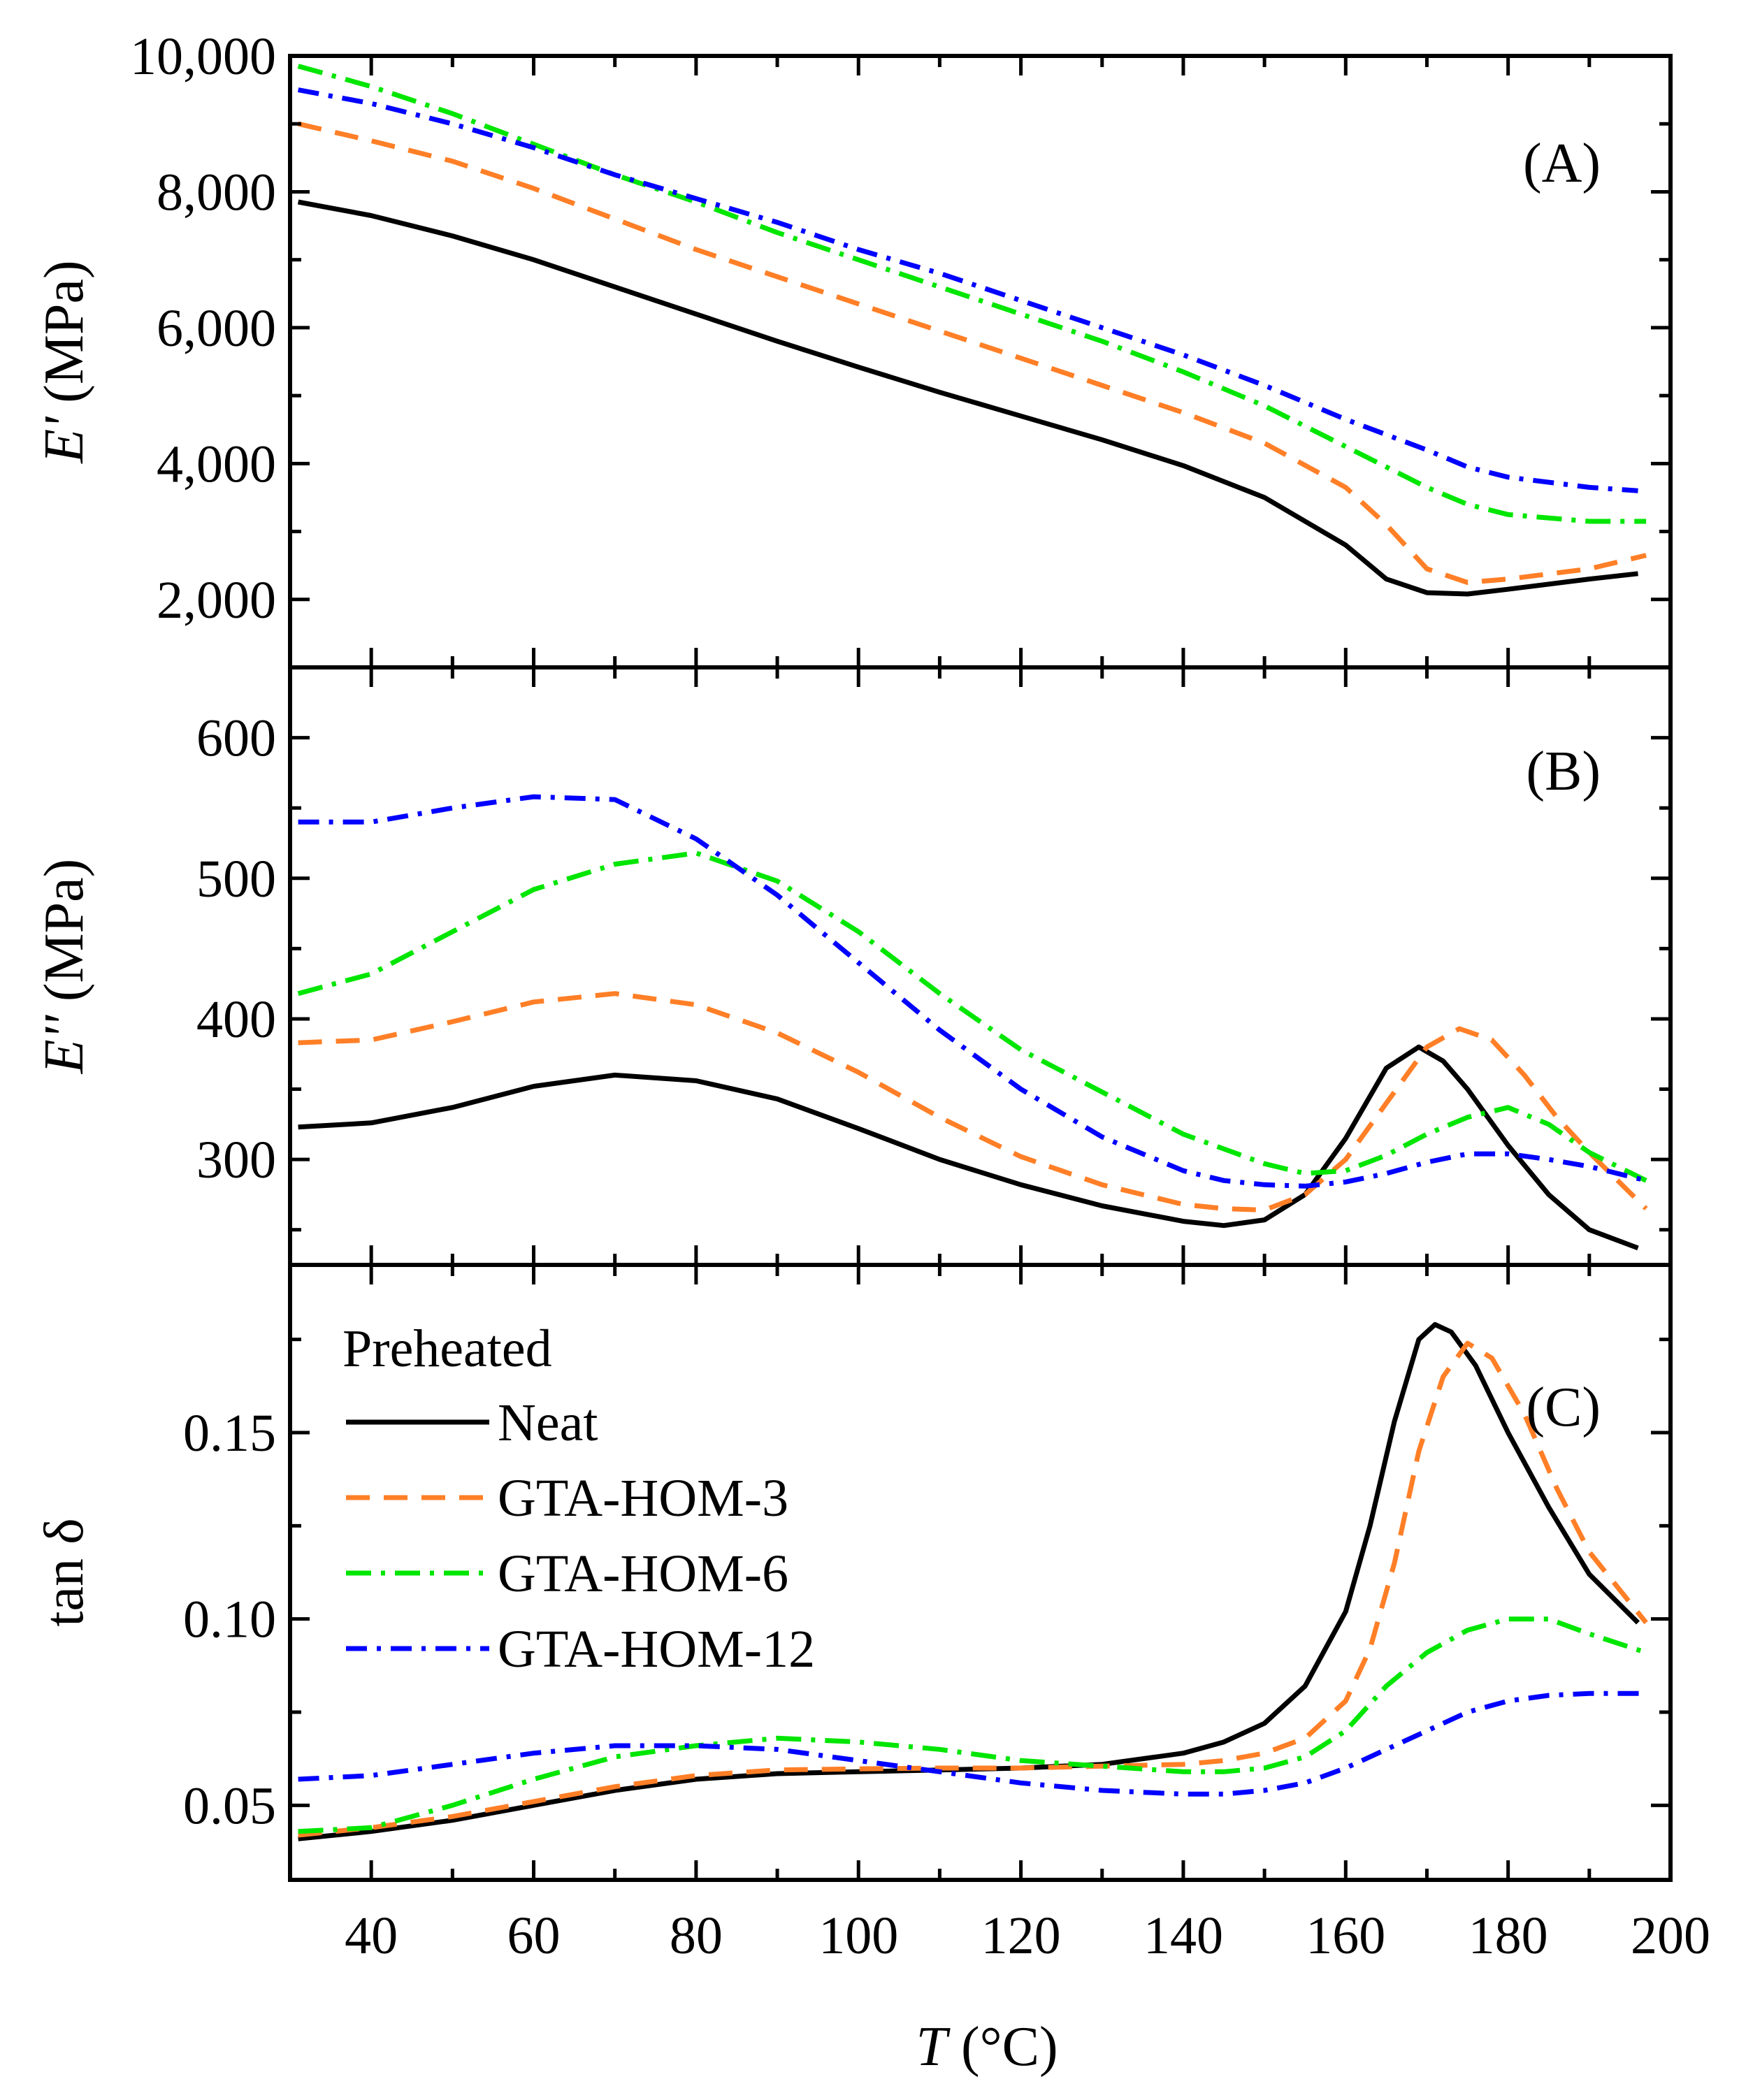 The width and height of the screenshot is (1739, 2100). Describe the element at coordinates (657, 1649) in the screenshot. I see `legend-label-gta-hom-12: GTA-HOM-12` at that location.